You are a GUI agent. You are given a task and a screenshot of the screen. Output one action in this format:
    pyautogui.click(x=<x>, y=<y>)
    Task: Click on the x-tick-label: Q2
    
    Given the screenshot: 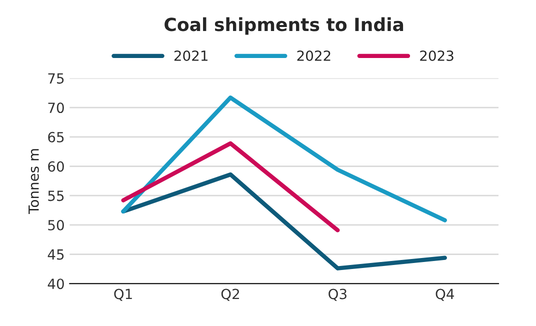 What is the action you would take?
    pyautogui.click(x=230, y=294)
    